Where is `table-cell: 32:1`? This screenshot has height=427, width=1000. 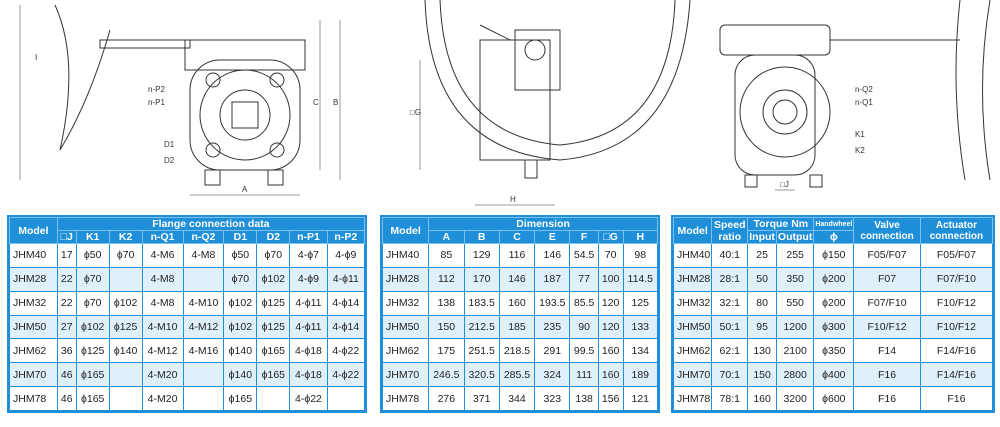
table-cell: 32:1 is located at coordinates (730, 303).